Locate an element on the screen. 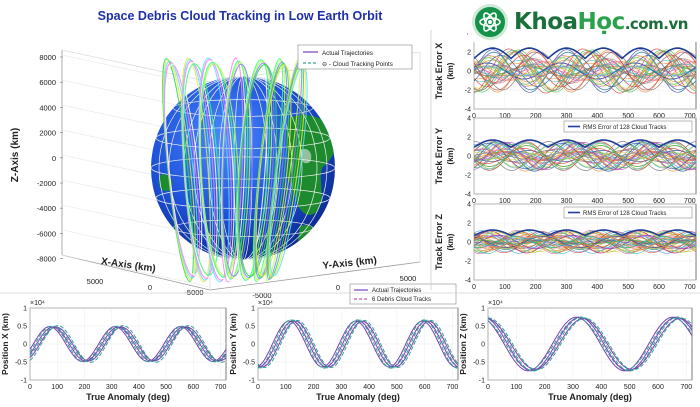 Image resolution: width=700 pixels, height=407 pixels. y-axis-label: Y-Axis (km) is located at coordinates (349, 263).